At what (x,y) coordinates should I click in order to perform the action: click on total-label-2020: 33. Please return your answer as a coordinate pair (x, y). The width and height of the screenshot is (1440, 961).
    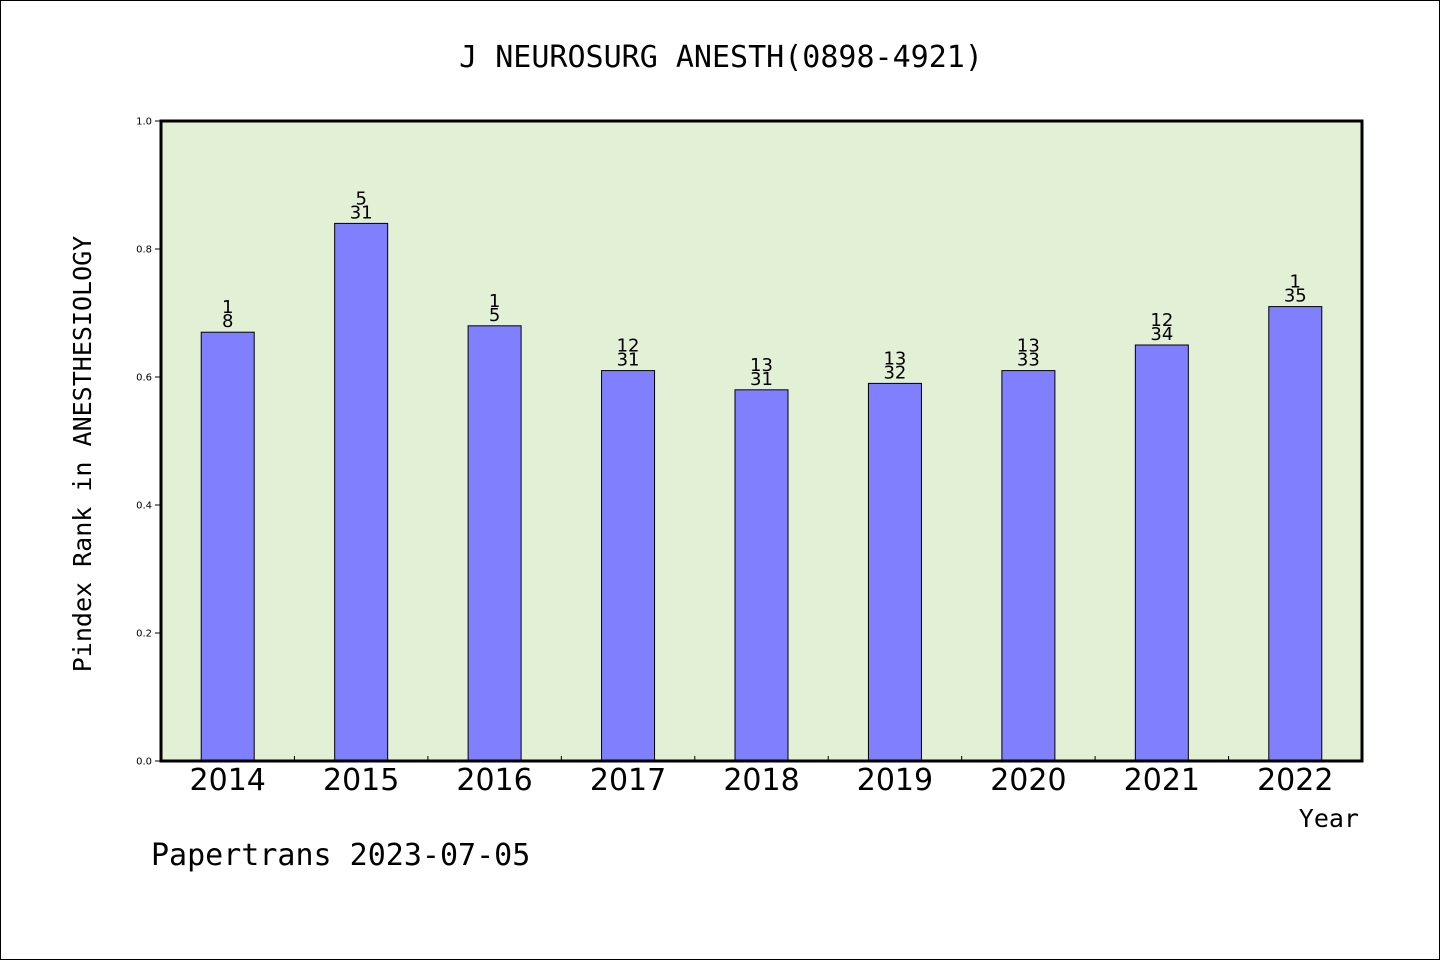
    Looking at the image, I should click on (1028, 360).